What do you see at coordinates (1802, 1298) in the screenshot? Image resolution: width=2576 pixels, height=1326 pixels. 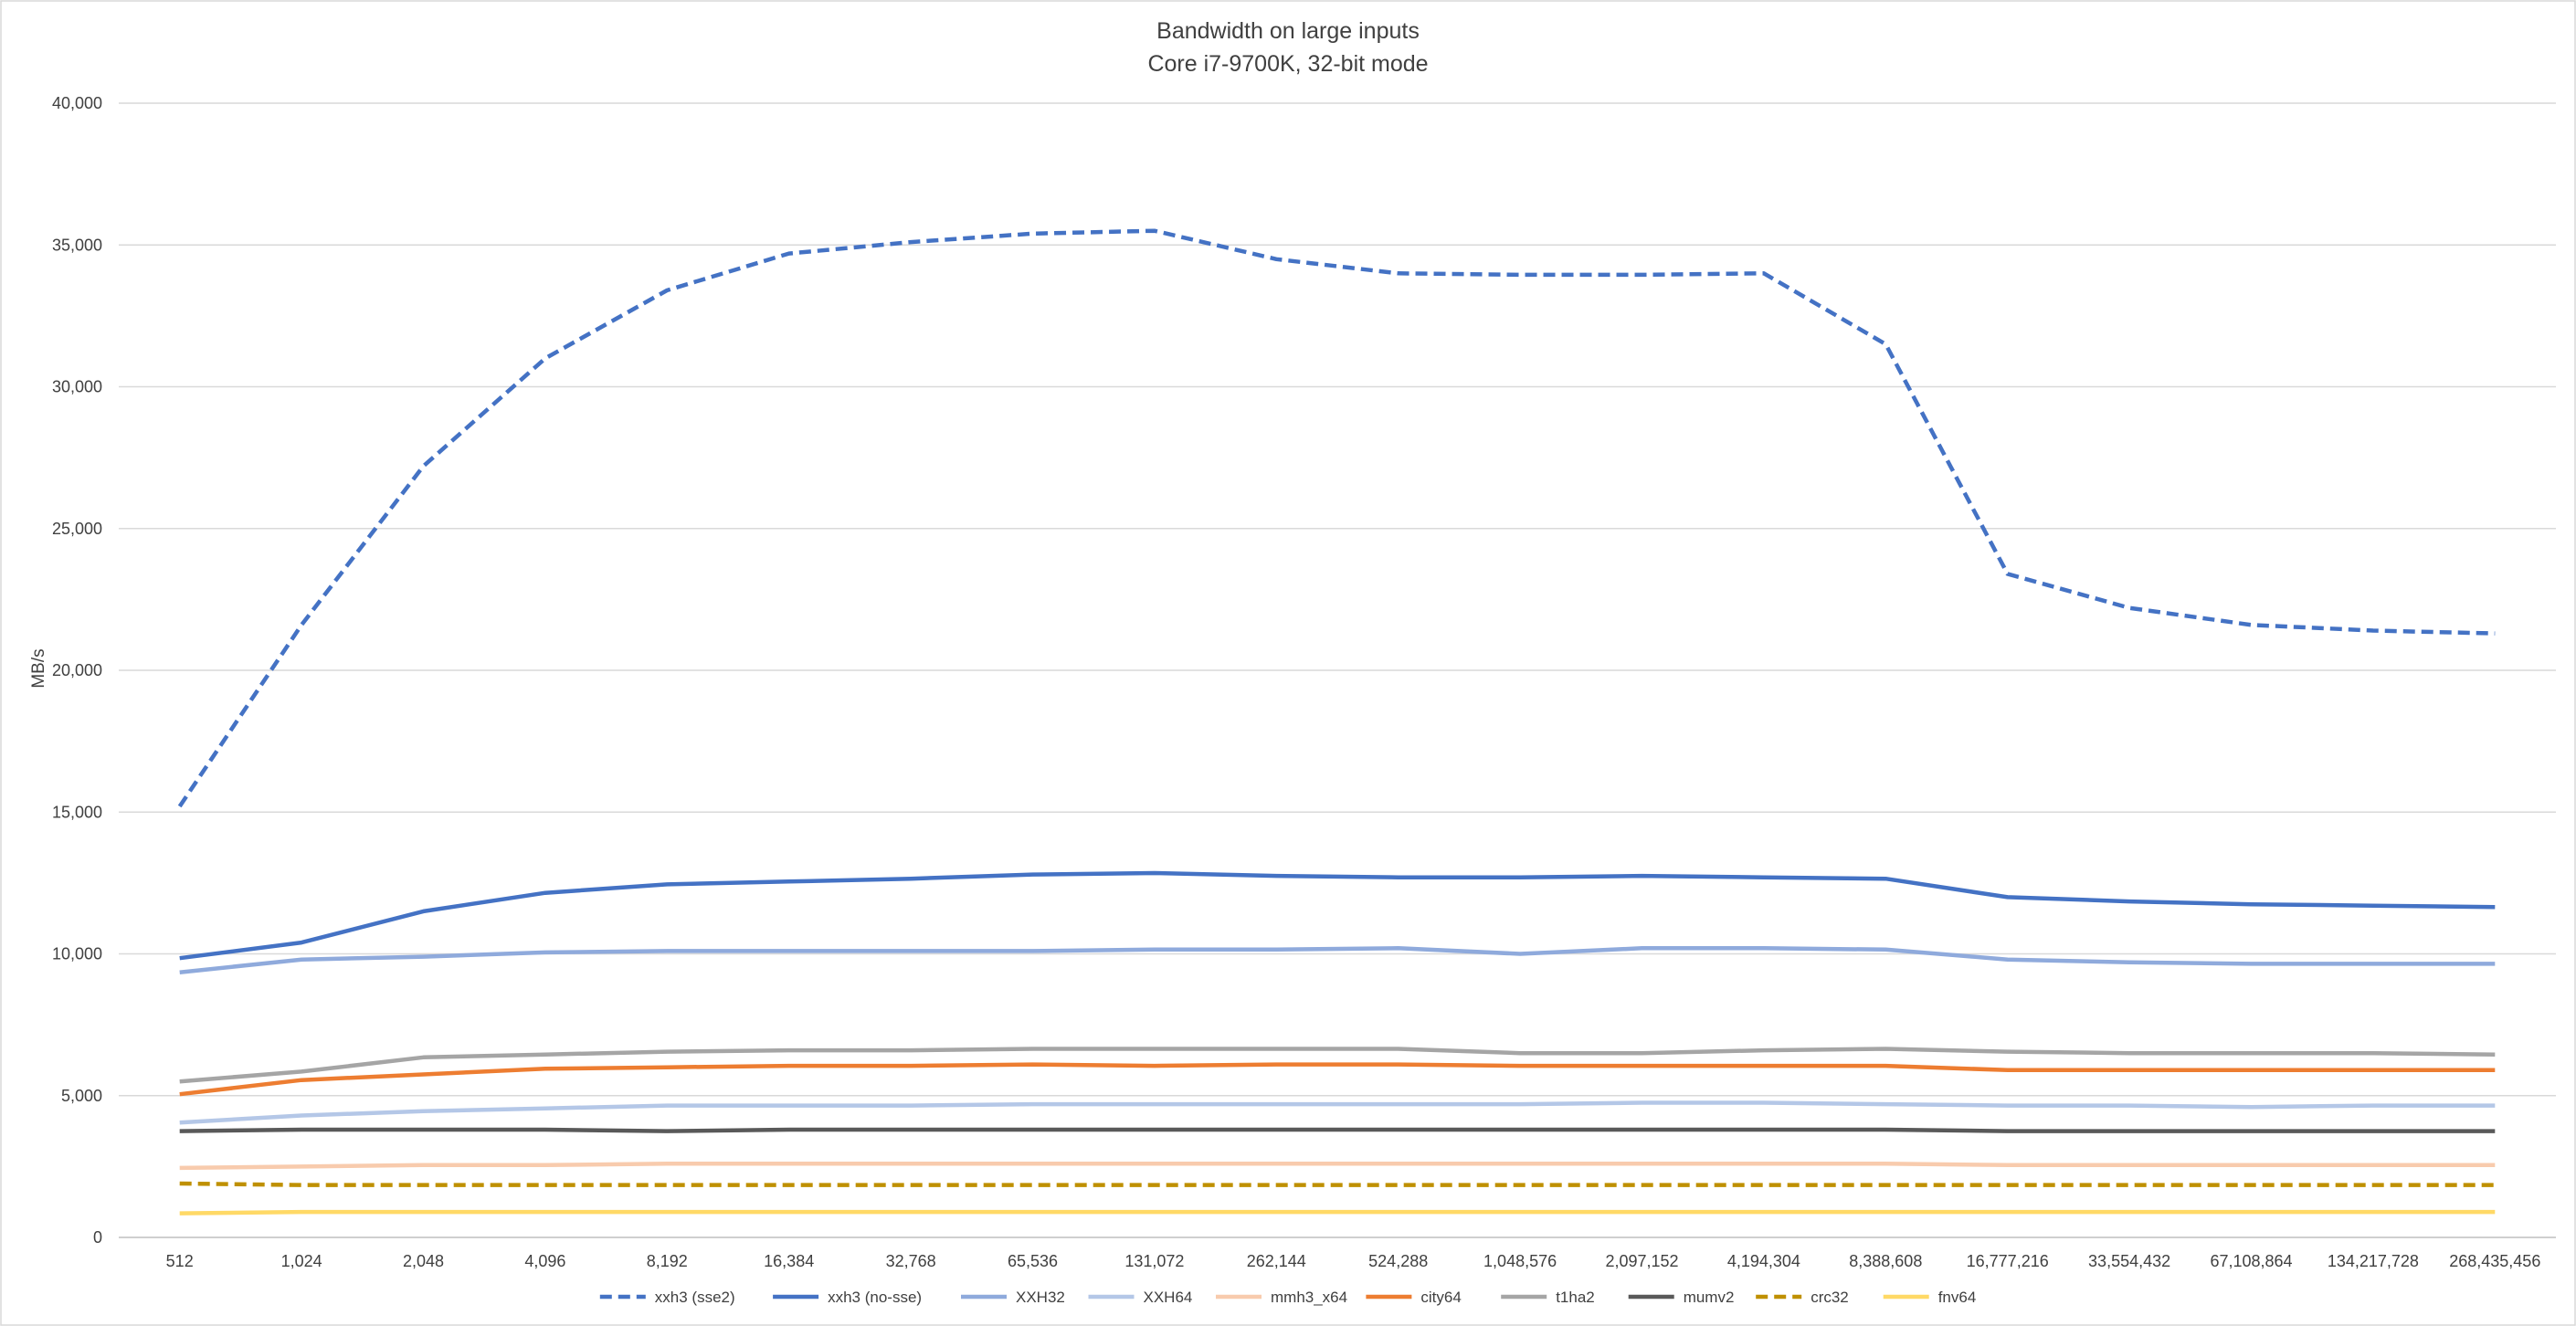 I see `legend-item: crc32` at bounding box center [1802, 1298].